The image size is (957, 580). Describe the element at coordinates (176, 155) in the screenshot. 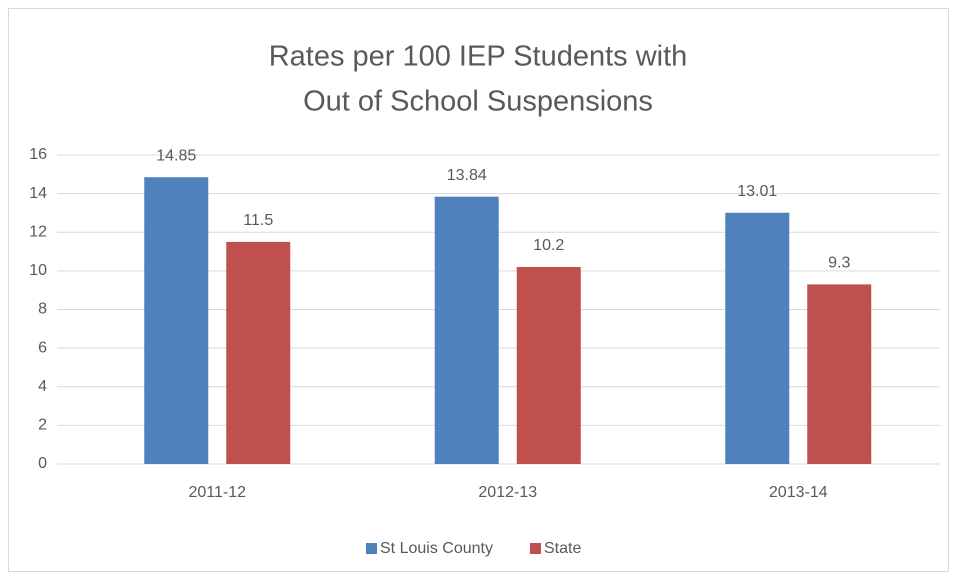

I see `data-label: 14.85` at that location.